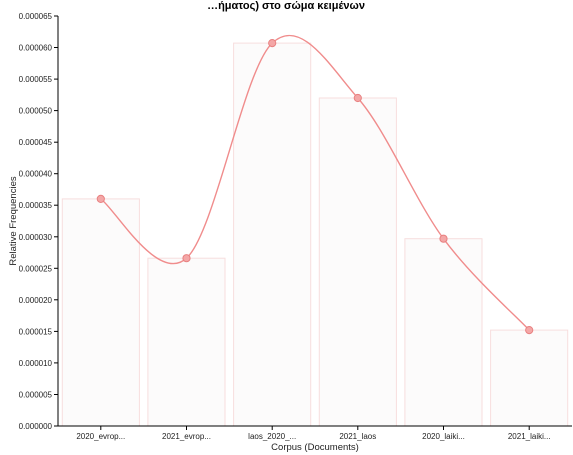 The height and width of the screenshot is (455, 573). I want to click on y-tick-label-3: 0.000015, so click(36, 331).